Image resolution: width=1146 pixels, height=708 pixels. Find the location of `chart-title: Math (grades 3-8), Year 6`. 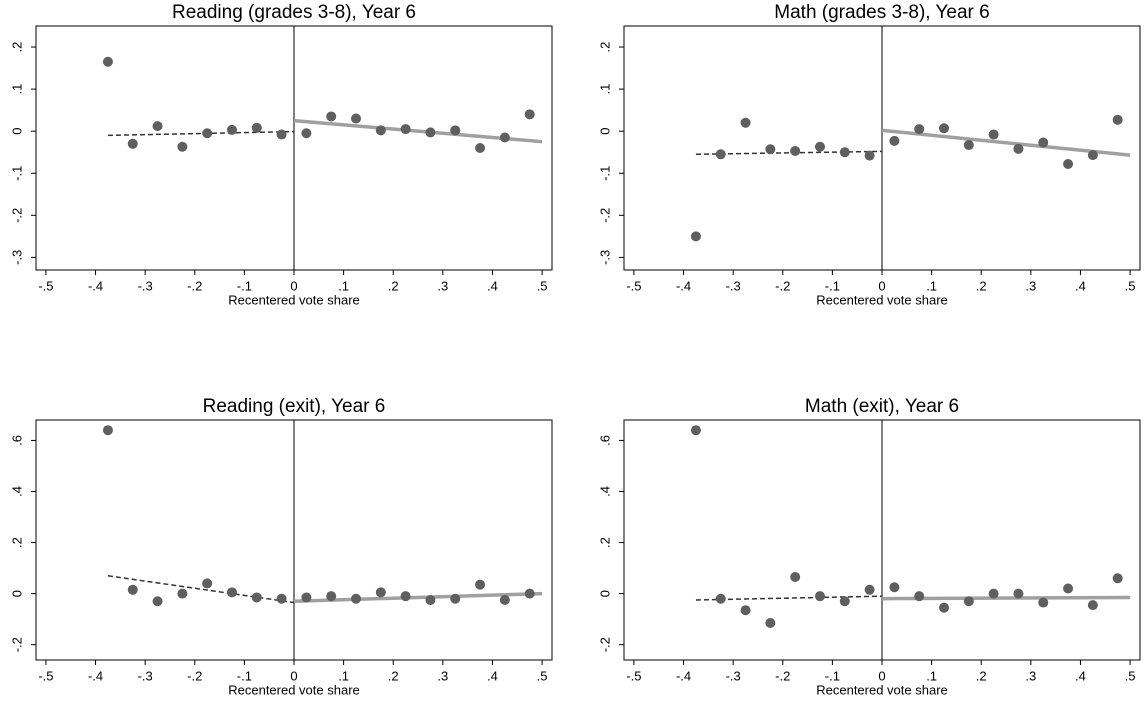

chart-title: Math (grades 3-8), Year 6 is located at coordinates (881, 12).